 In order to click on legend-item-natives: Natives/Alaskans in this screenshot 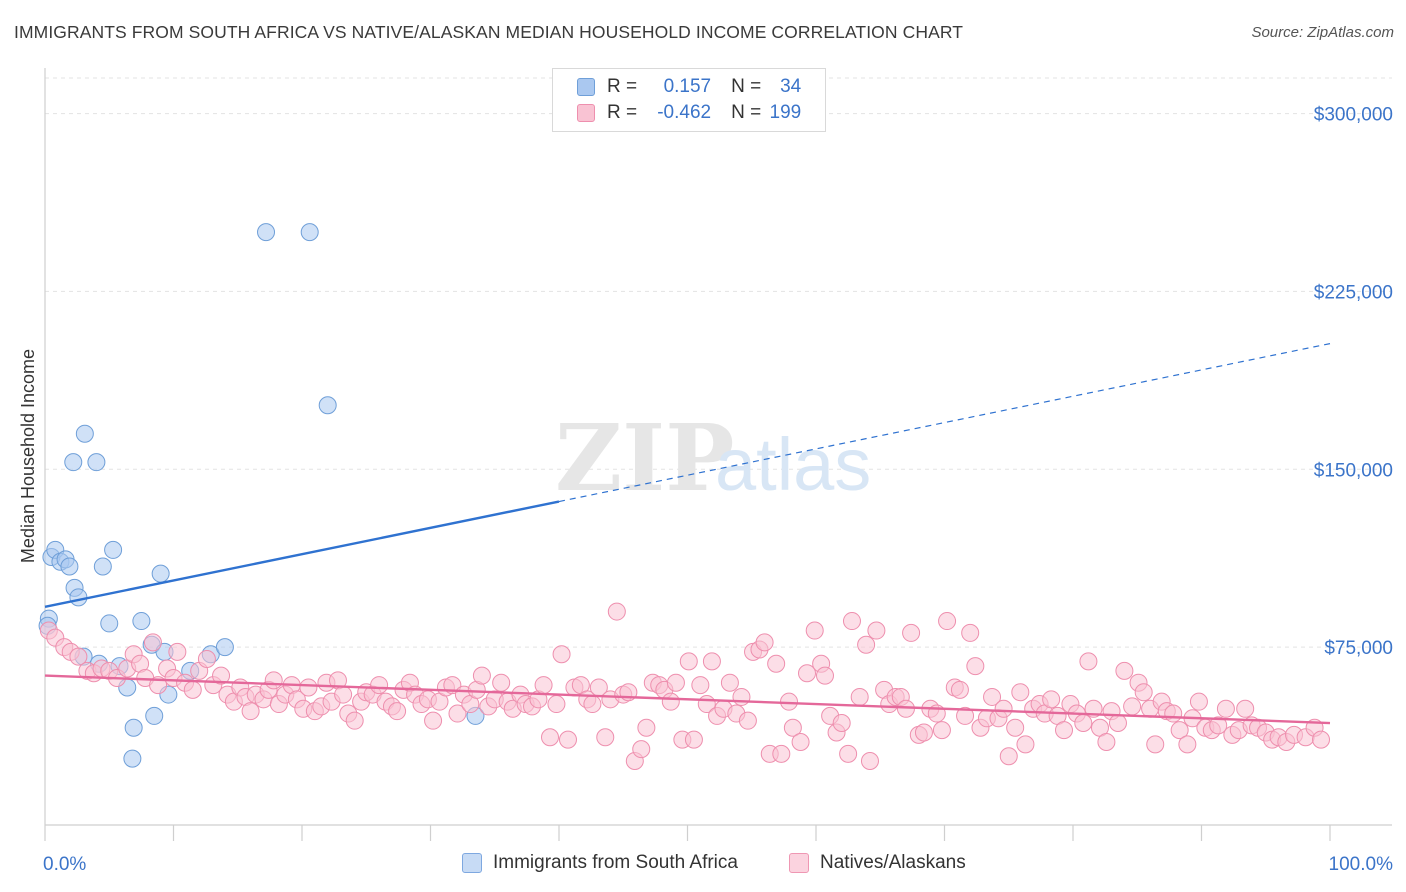, I will do `click(877, 863)`.